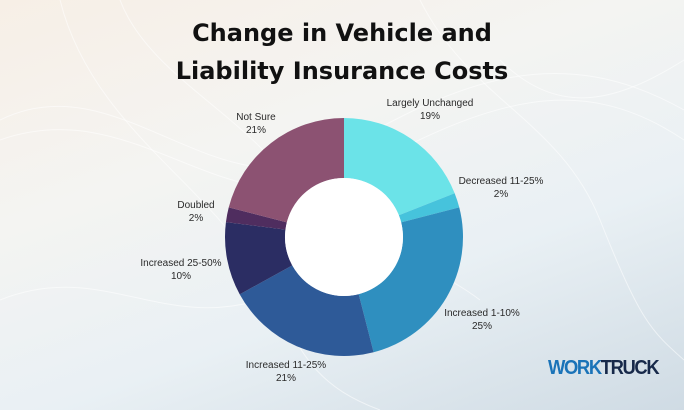  Describe the element at coordinates (256, 117) in the screenshot. I see `slice-label: Not Sure` at that location.